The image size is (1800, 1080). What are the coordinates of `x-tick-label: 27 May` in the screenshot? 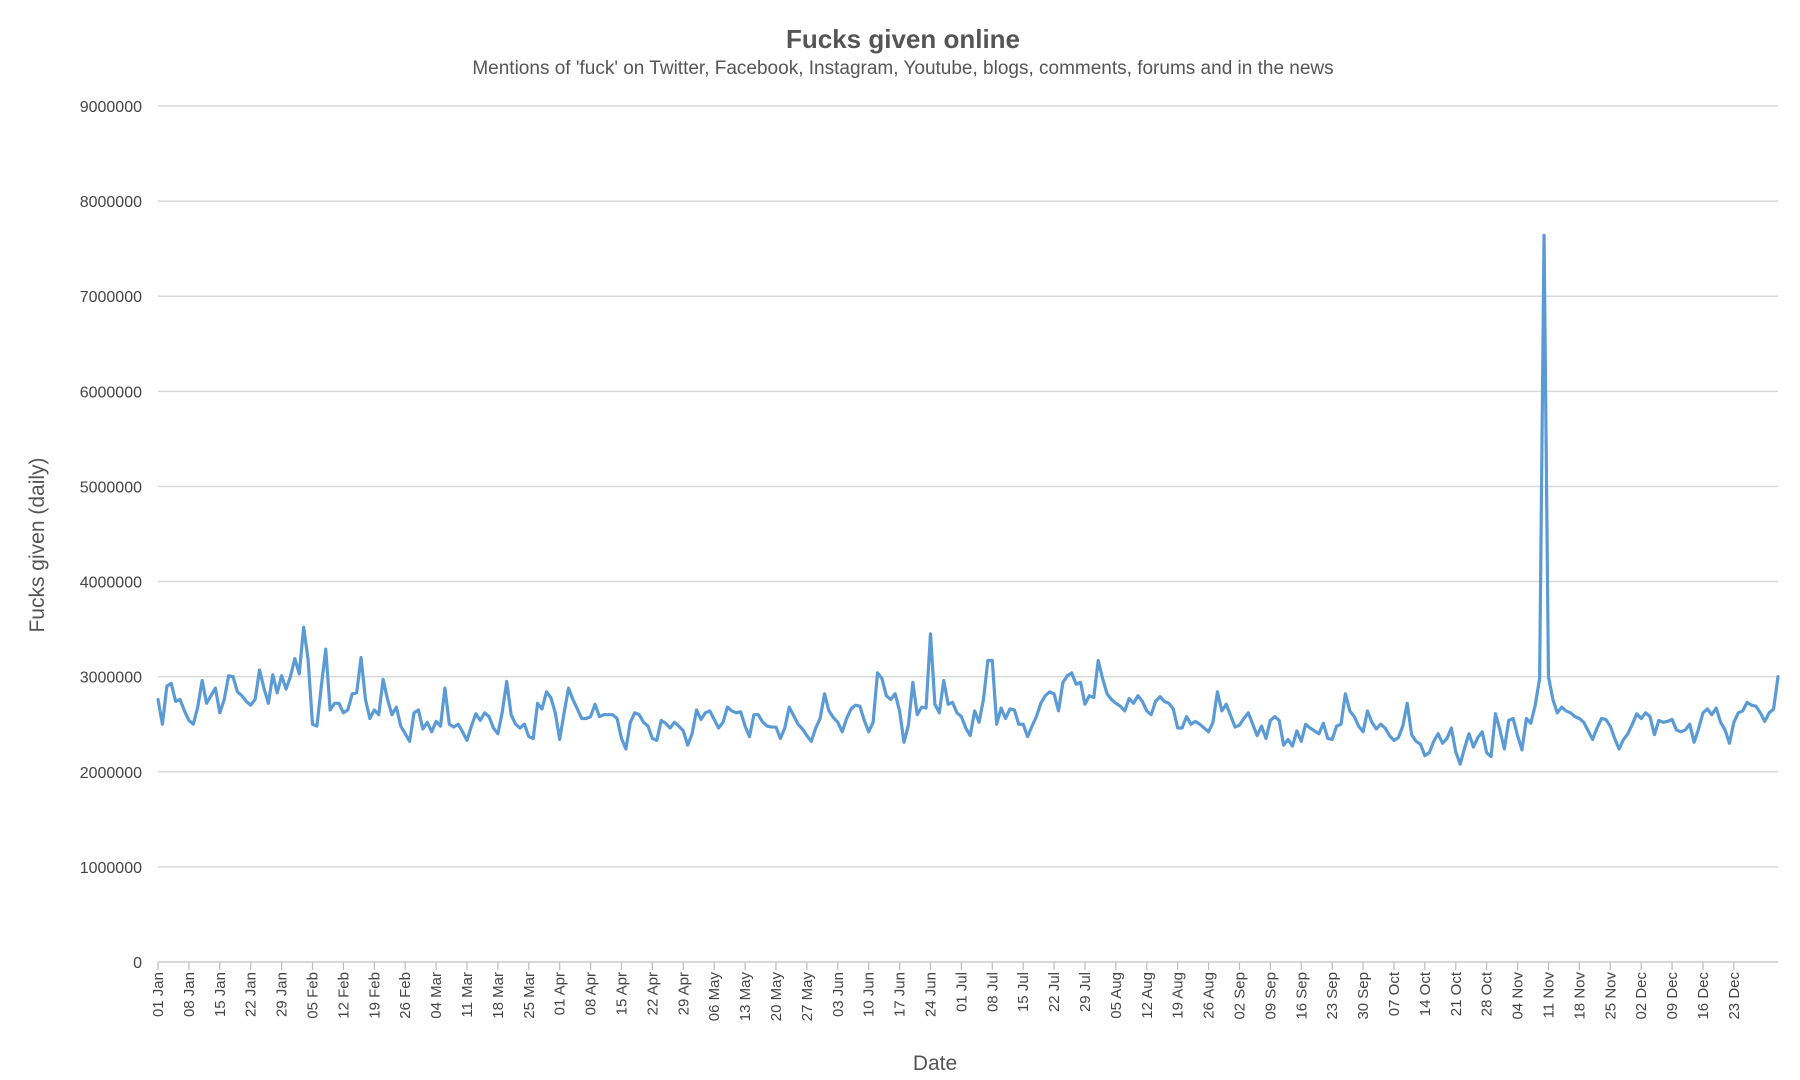 It's located at (807, 997).